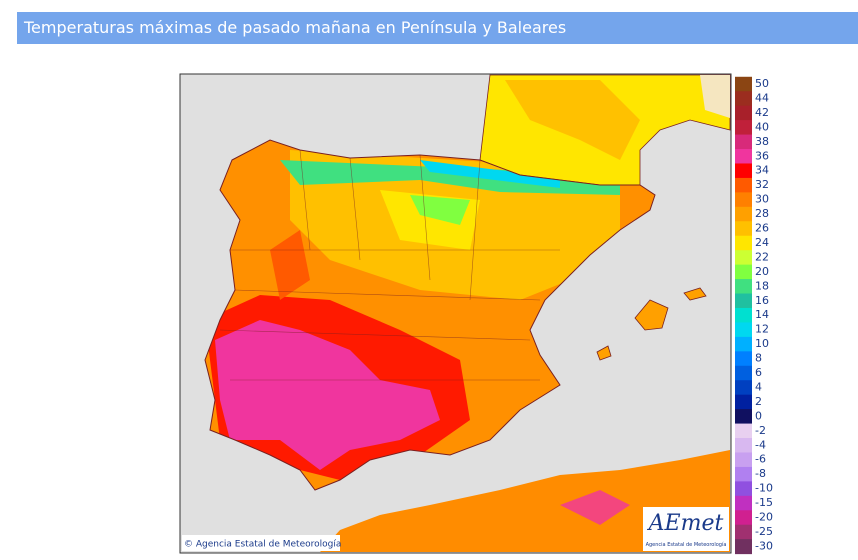 This screenshot has width=858, height=560. Describe the element at coordinates (760, 459) in the screenshot. I see `legend-label: -6` at that location.